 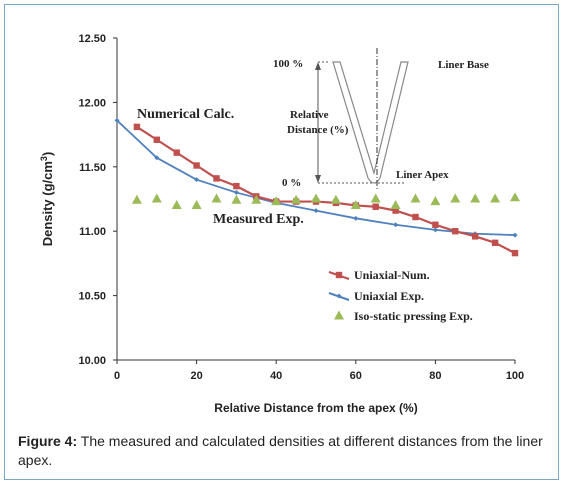 What do you see at coordinates (318, 130) in the screenshot?
I see `inset-distance-label: Distance (%)` at bounding box center [318, 130].